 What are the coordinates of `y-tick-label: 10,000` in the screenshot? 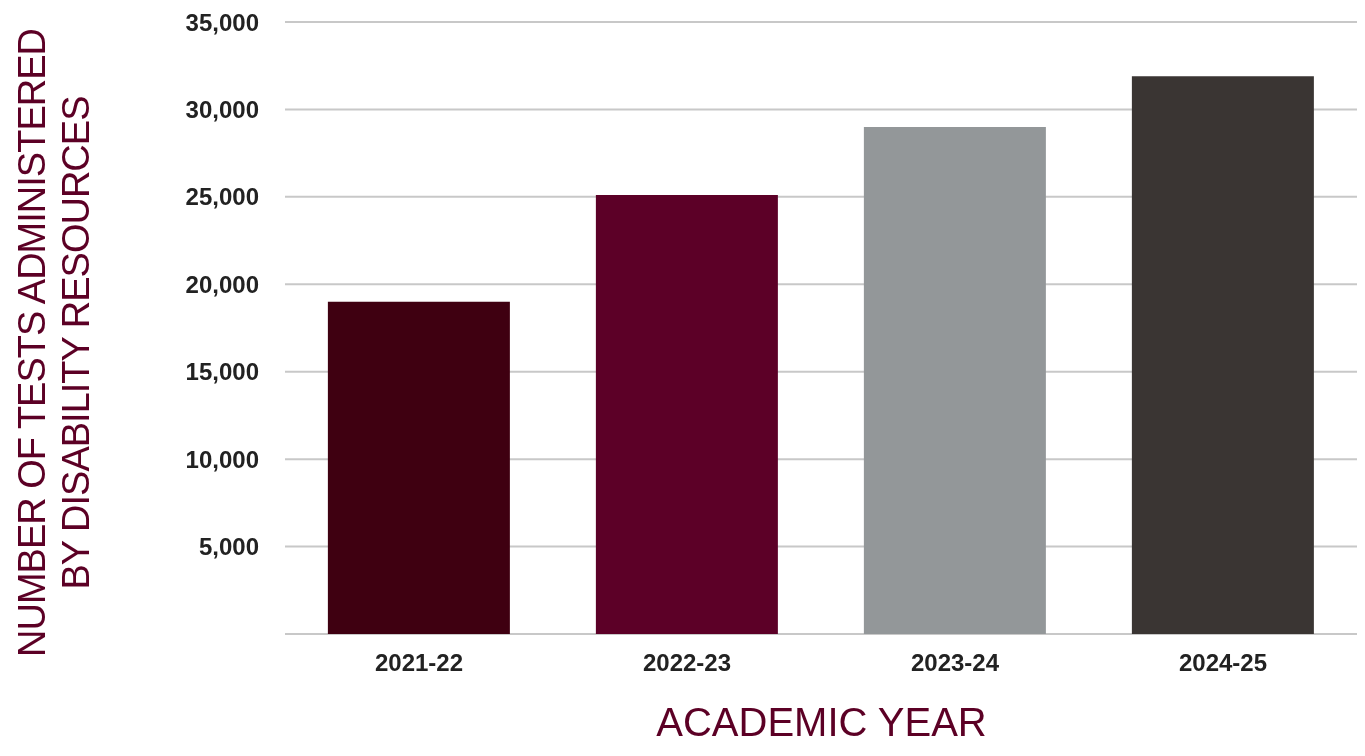 It's located at (222, 459).